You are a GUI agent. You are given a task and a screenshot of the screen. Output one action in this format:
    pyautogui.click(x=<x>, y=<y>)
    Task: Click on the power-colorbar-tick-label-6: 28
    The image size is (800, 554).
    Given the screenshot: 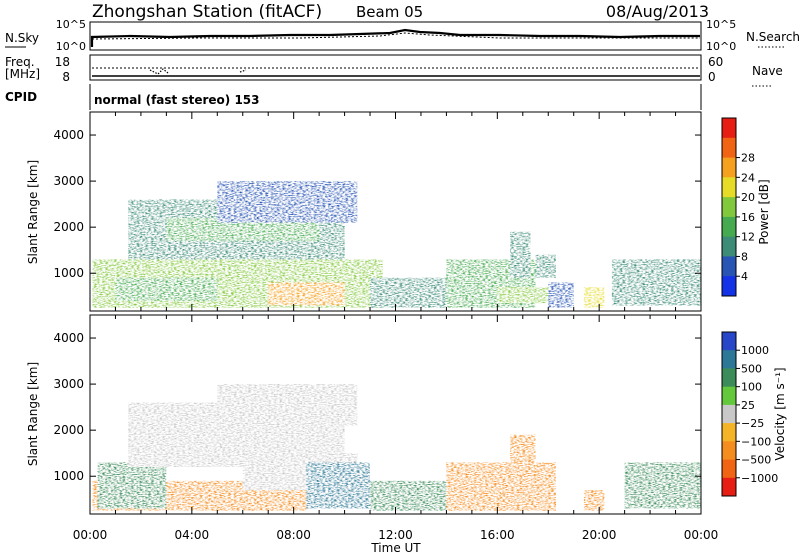 What is the action you would take?
    pyautogui.click(x=748, y=158)
    